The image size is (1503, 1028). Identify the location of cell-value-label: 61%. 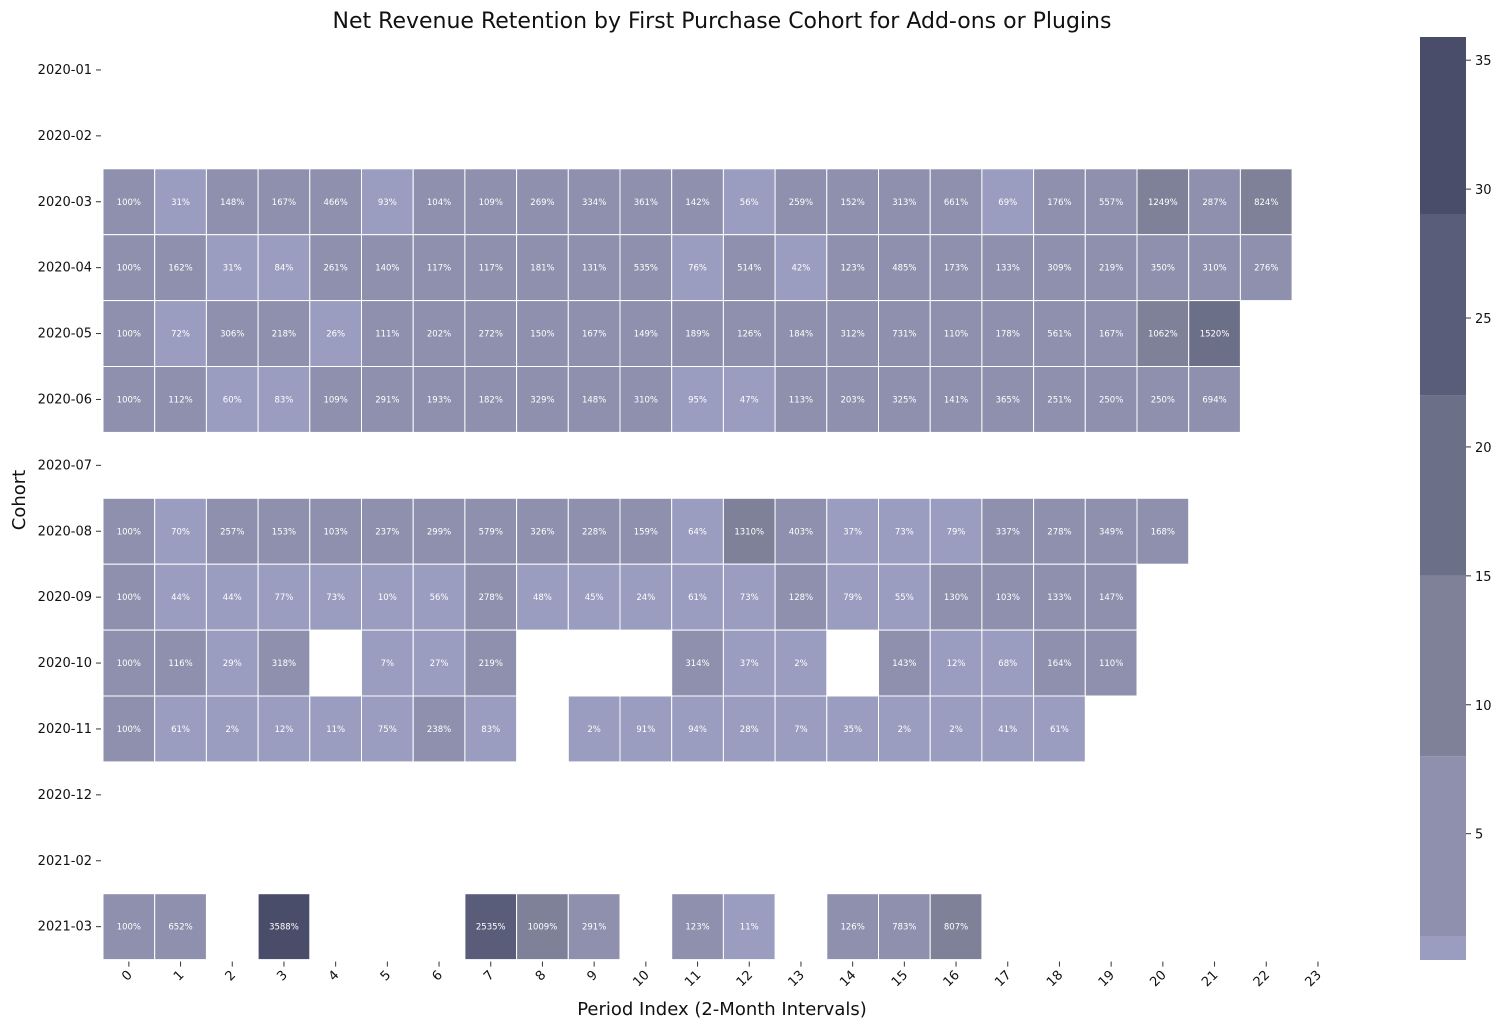
(1059, 730).